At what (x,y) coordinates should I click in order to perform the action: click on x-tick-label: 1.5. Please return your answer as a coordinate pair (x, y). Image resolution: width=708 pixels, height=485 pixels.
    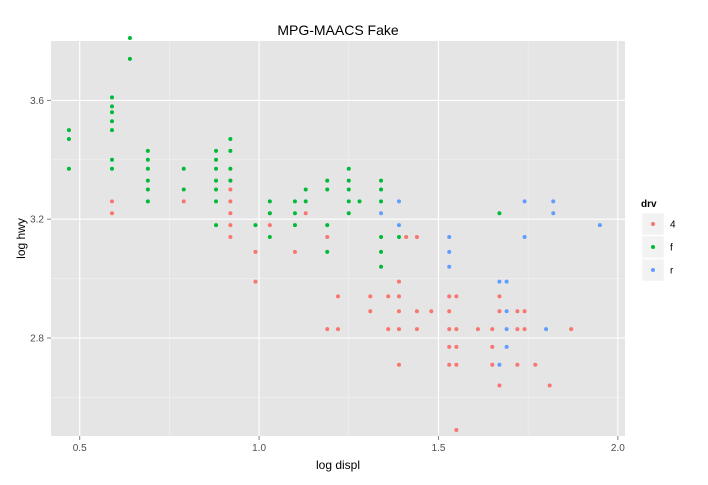
    Looking at the image, I should click on (438, 448).